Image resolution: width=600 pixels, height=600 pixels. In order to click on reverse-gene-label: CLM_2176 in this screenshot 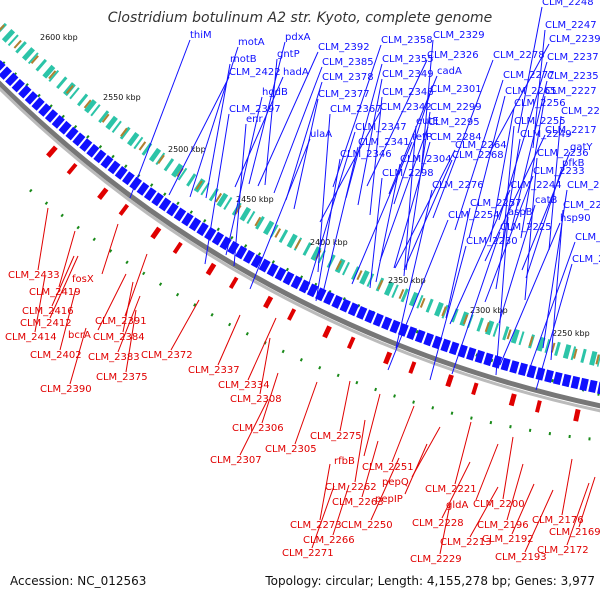, I will do `click(558, 520)`.